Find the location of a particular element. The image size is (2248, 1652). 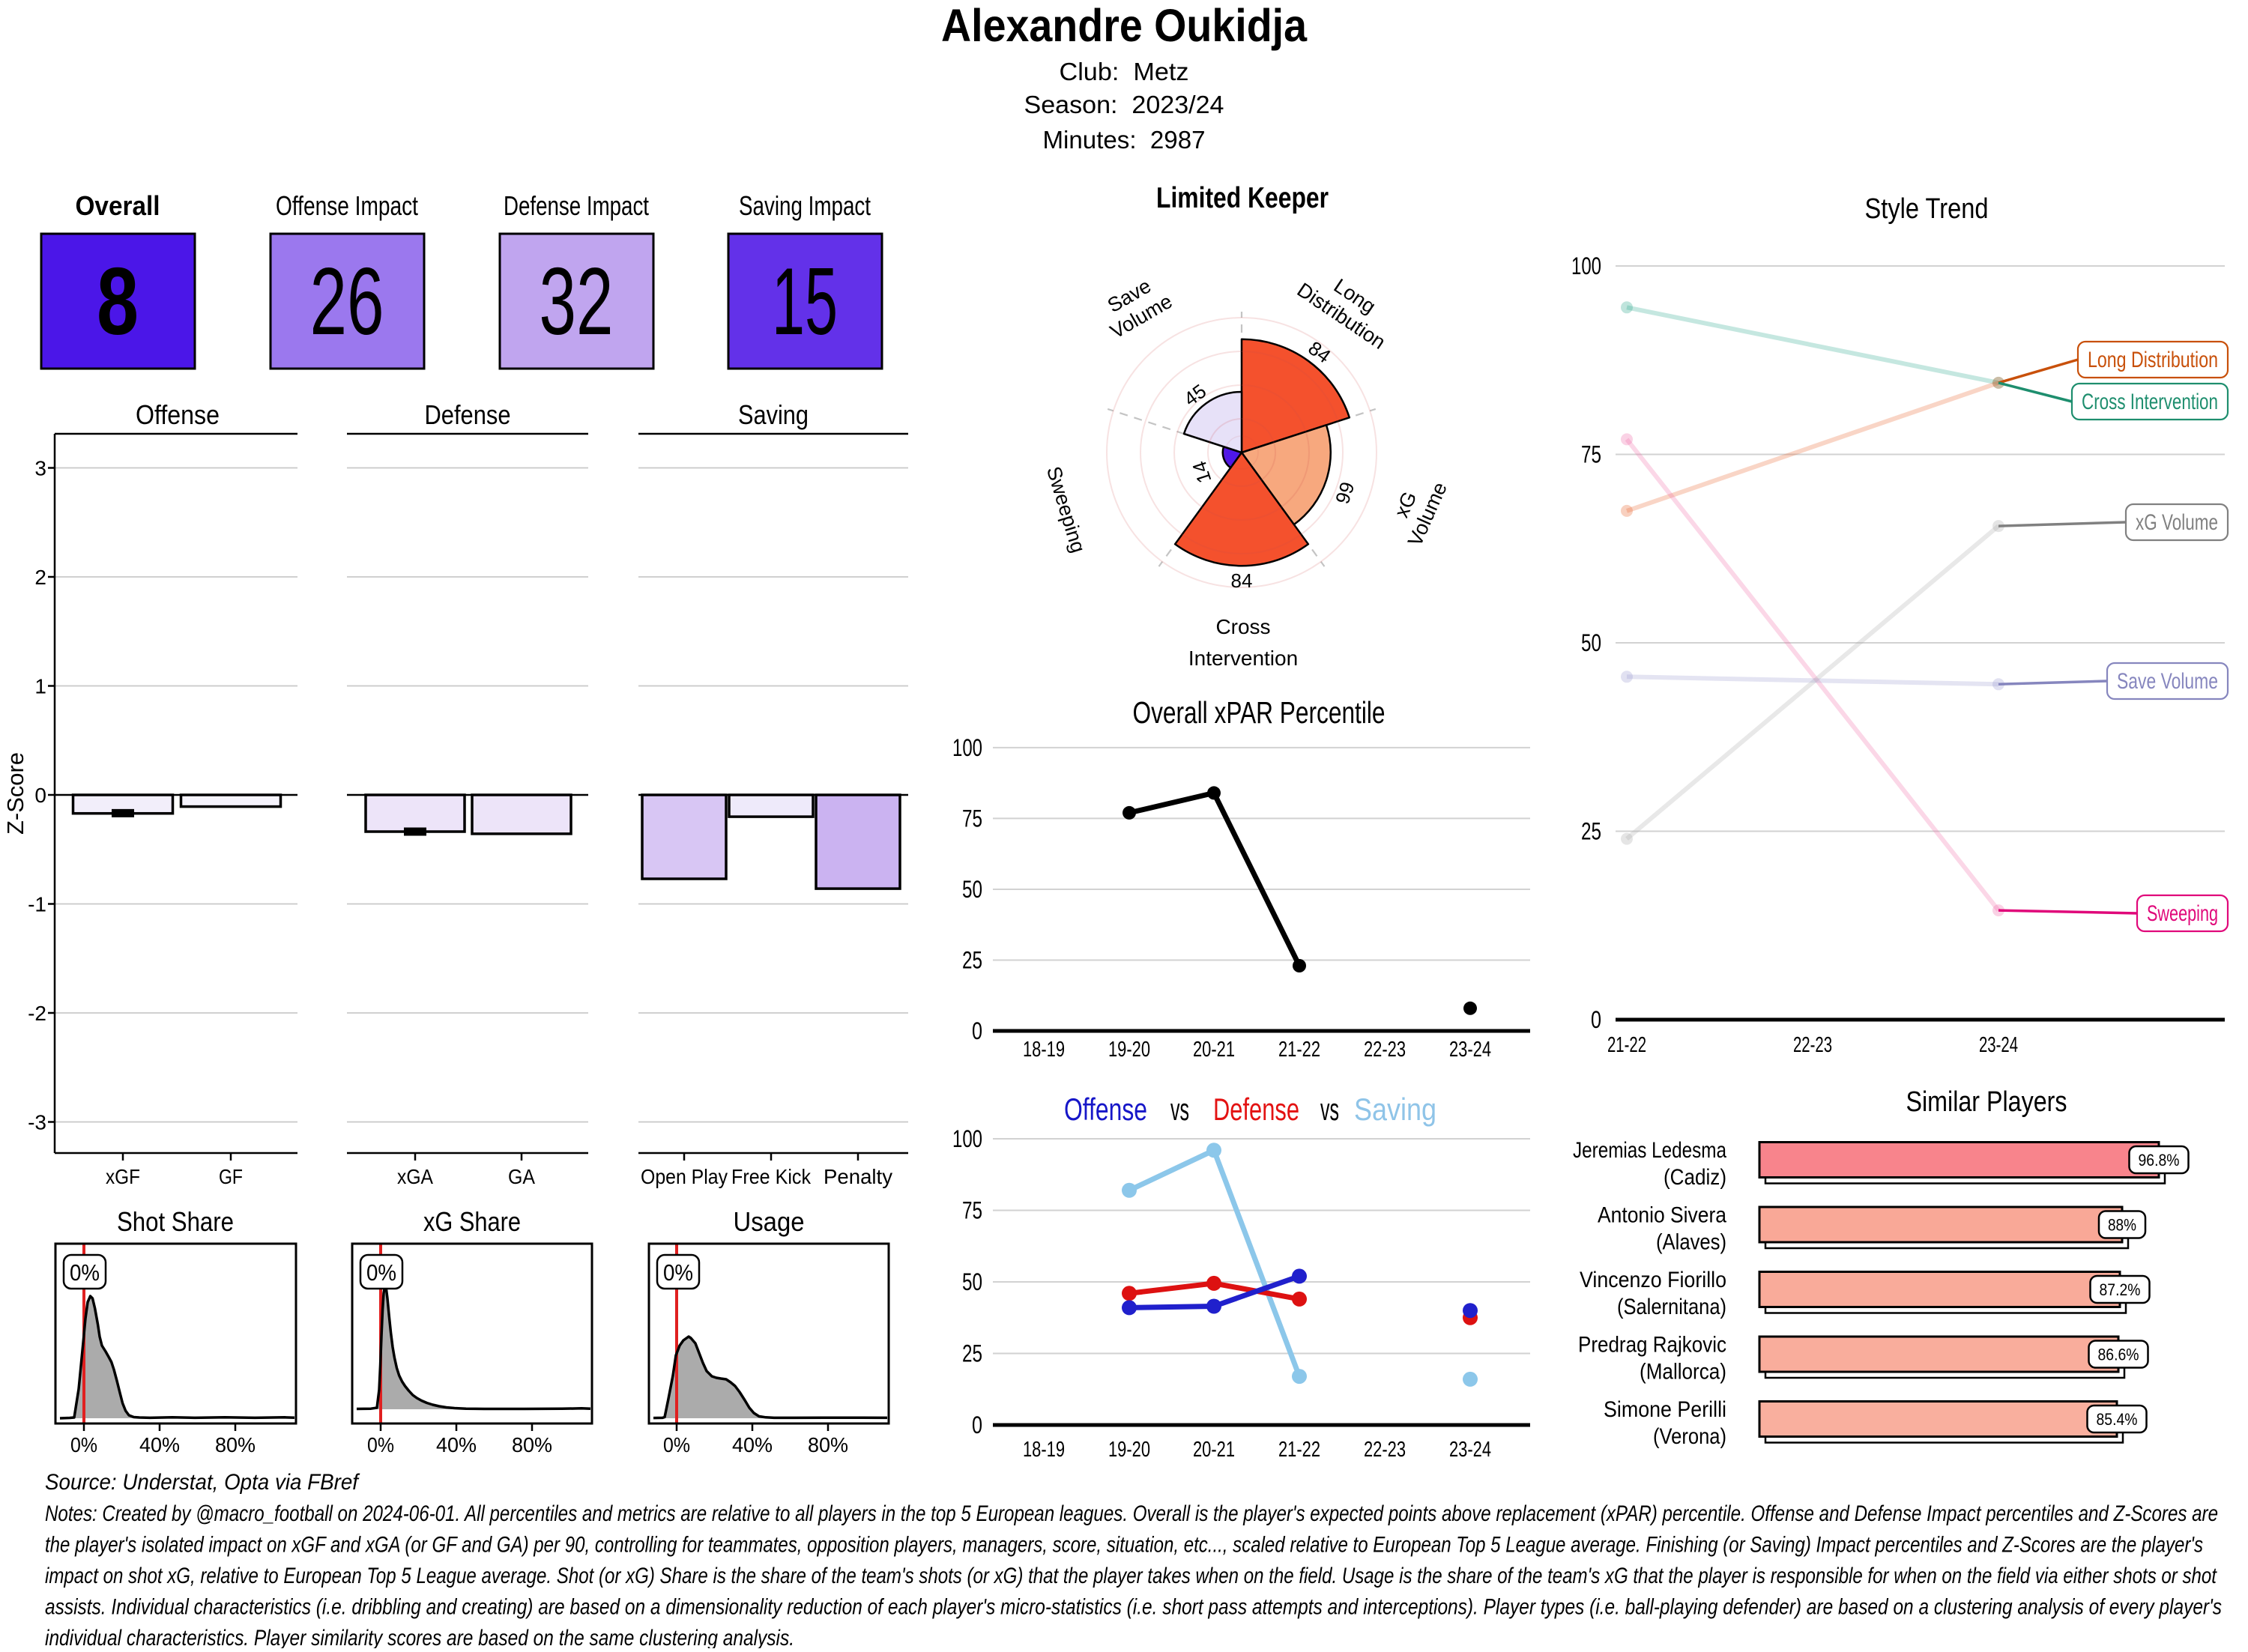

svg-text: Offense Impact is located at coordinates (347, 205).